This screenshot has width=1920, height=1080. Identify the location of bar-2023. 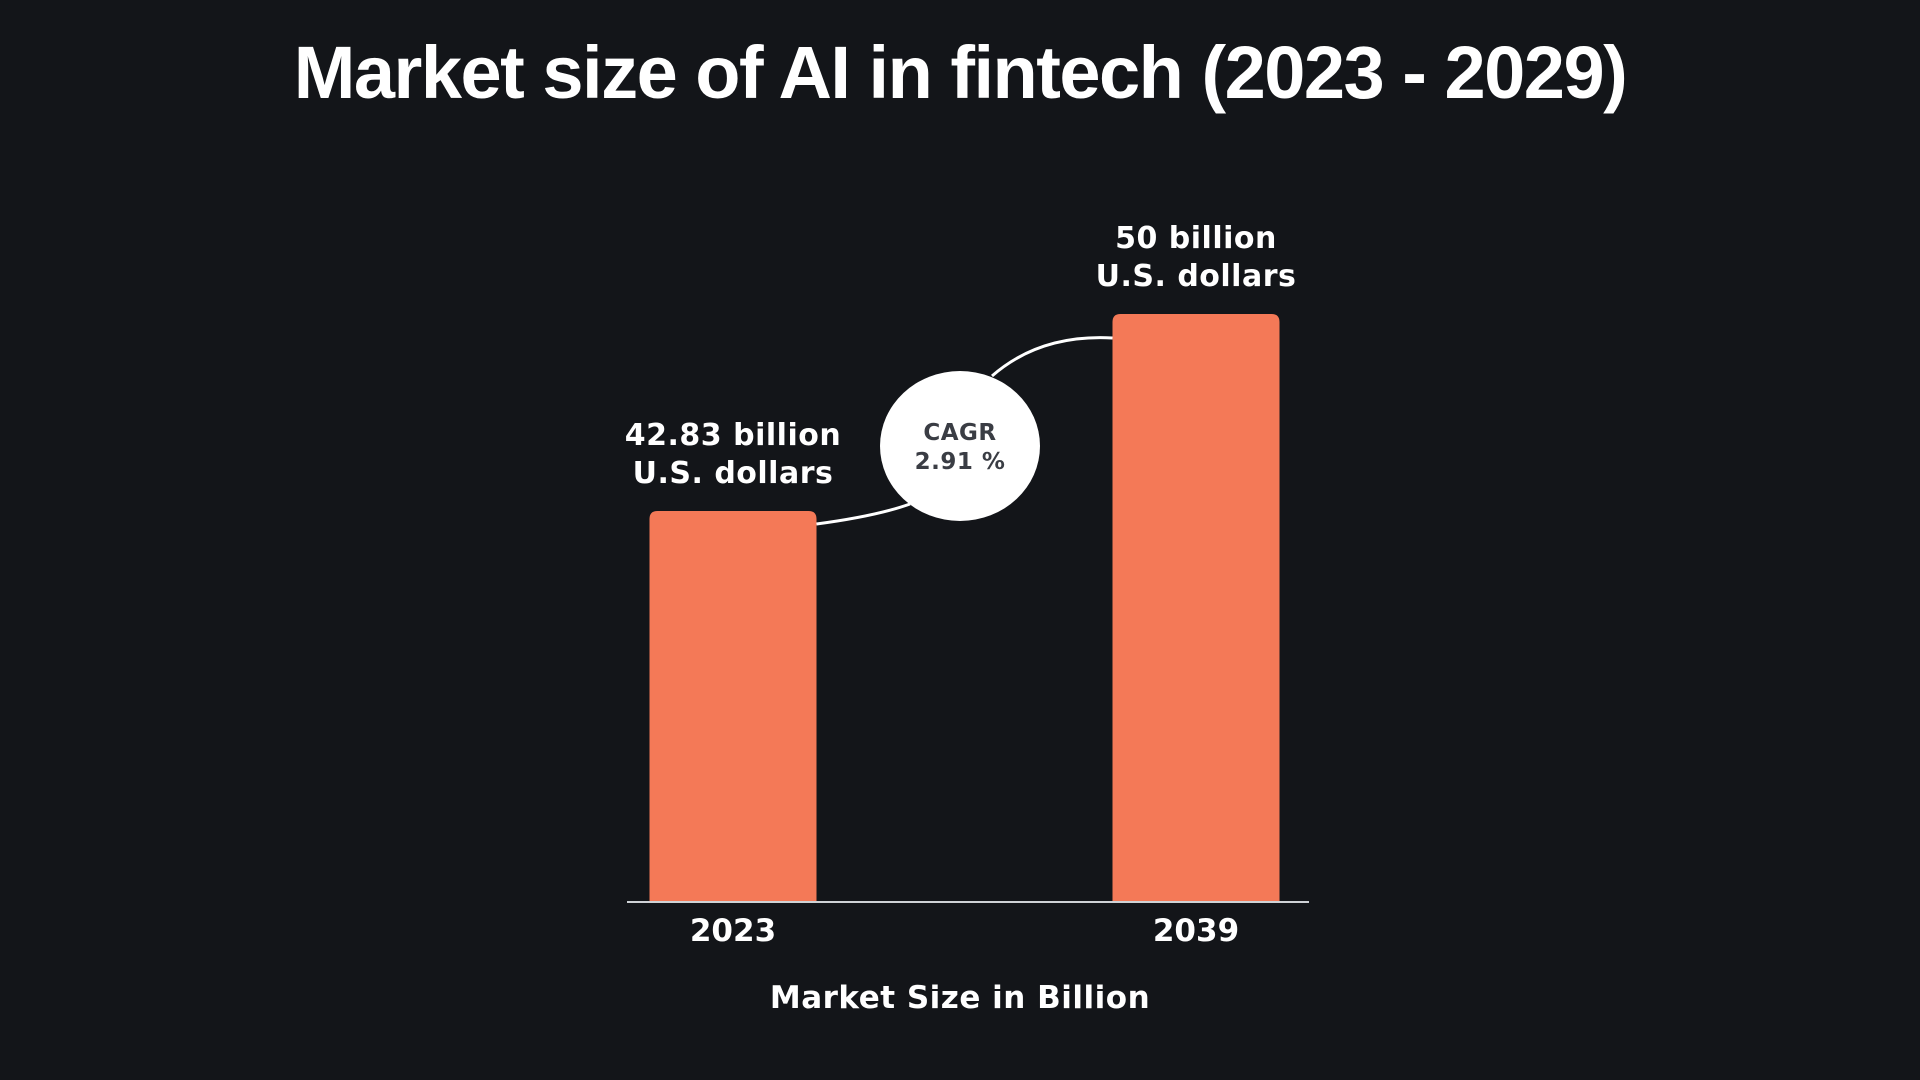
(733, 706).